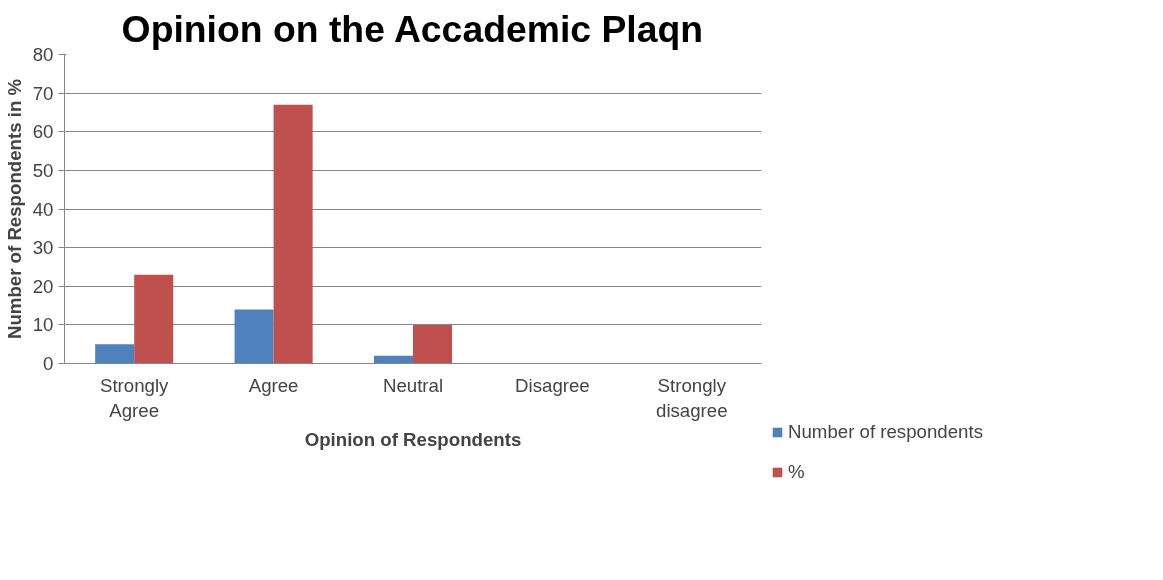 The height and width of the screenshot is (580, 1163). Describe the element at coordinates (273, 385) in the screenshot. I see `x-tick-label: Agree` at that location.